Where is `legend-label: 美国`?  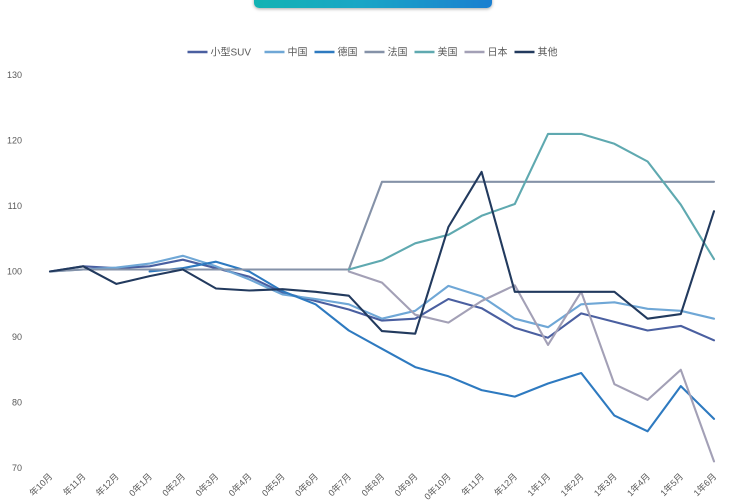 legend-label: 美国 is located at coordinates (448, 52).